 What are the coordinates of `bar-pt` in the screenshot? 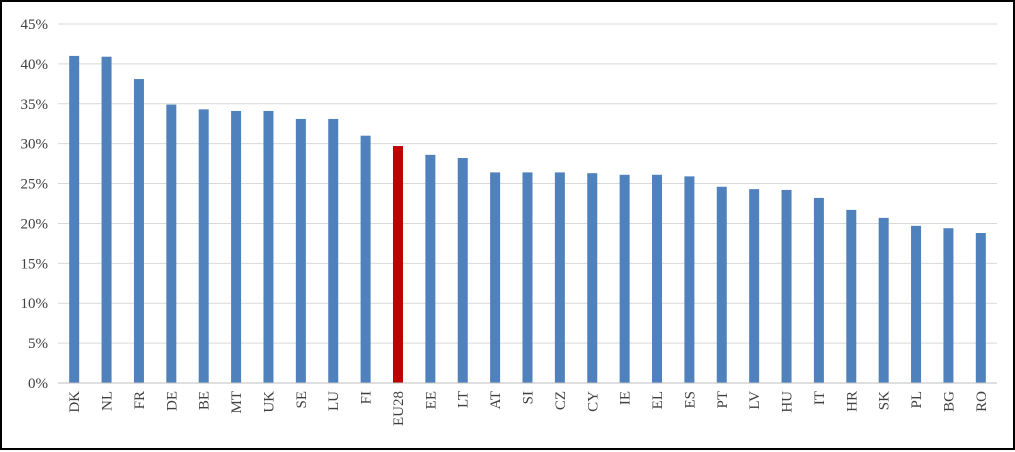 It's located at (721, 284).